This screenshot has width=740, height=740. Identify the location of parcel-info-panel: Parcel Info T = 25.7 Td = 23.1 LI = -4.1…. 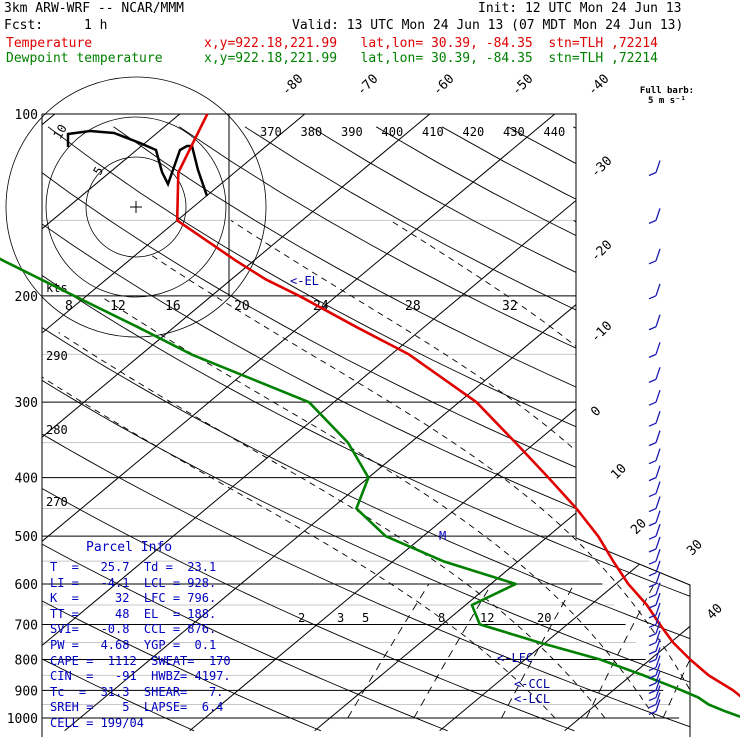
(138, 635).